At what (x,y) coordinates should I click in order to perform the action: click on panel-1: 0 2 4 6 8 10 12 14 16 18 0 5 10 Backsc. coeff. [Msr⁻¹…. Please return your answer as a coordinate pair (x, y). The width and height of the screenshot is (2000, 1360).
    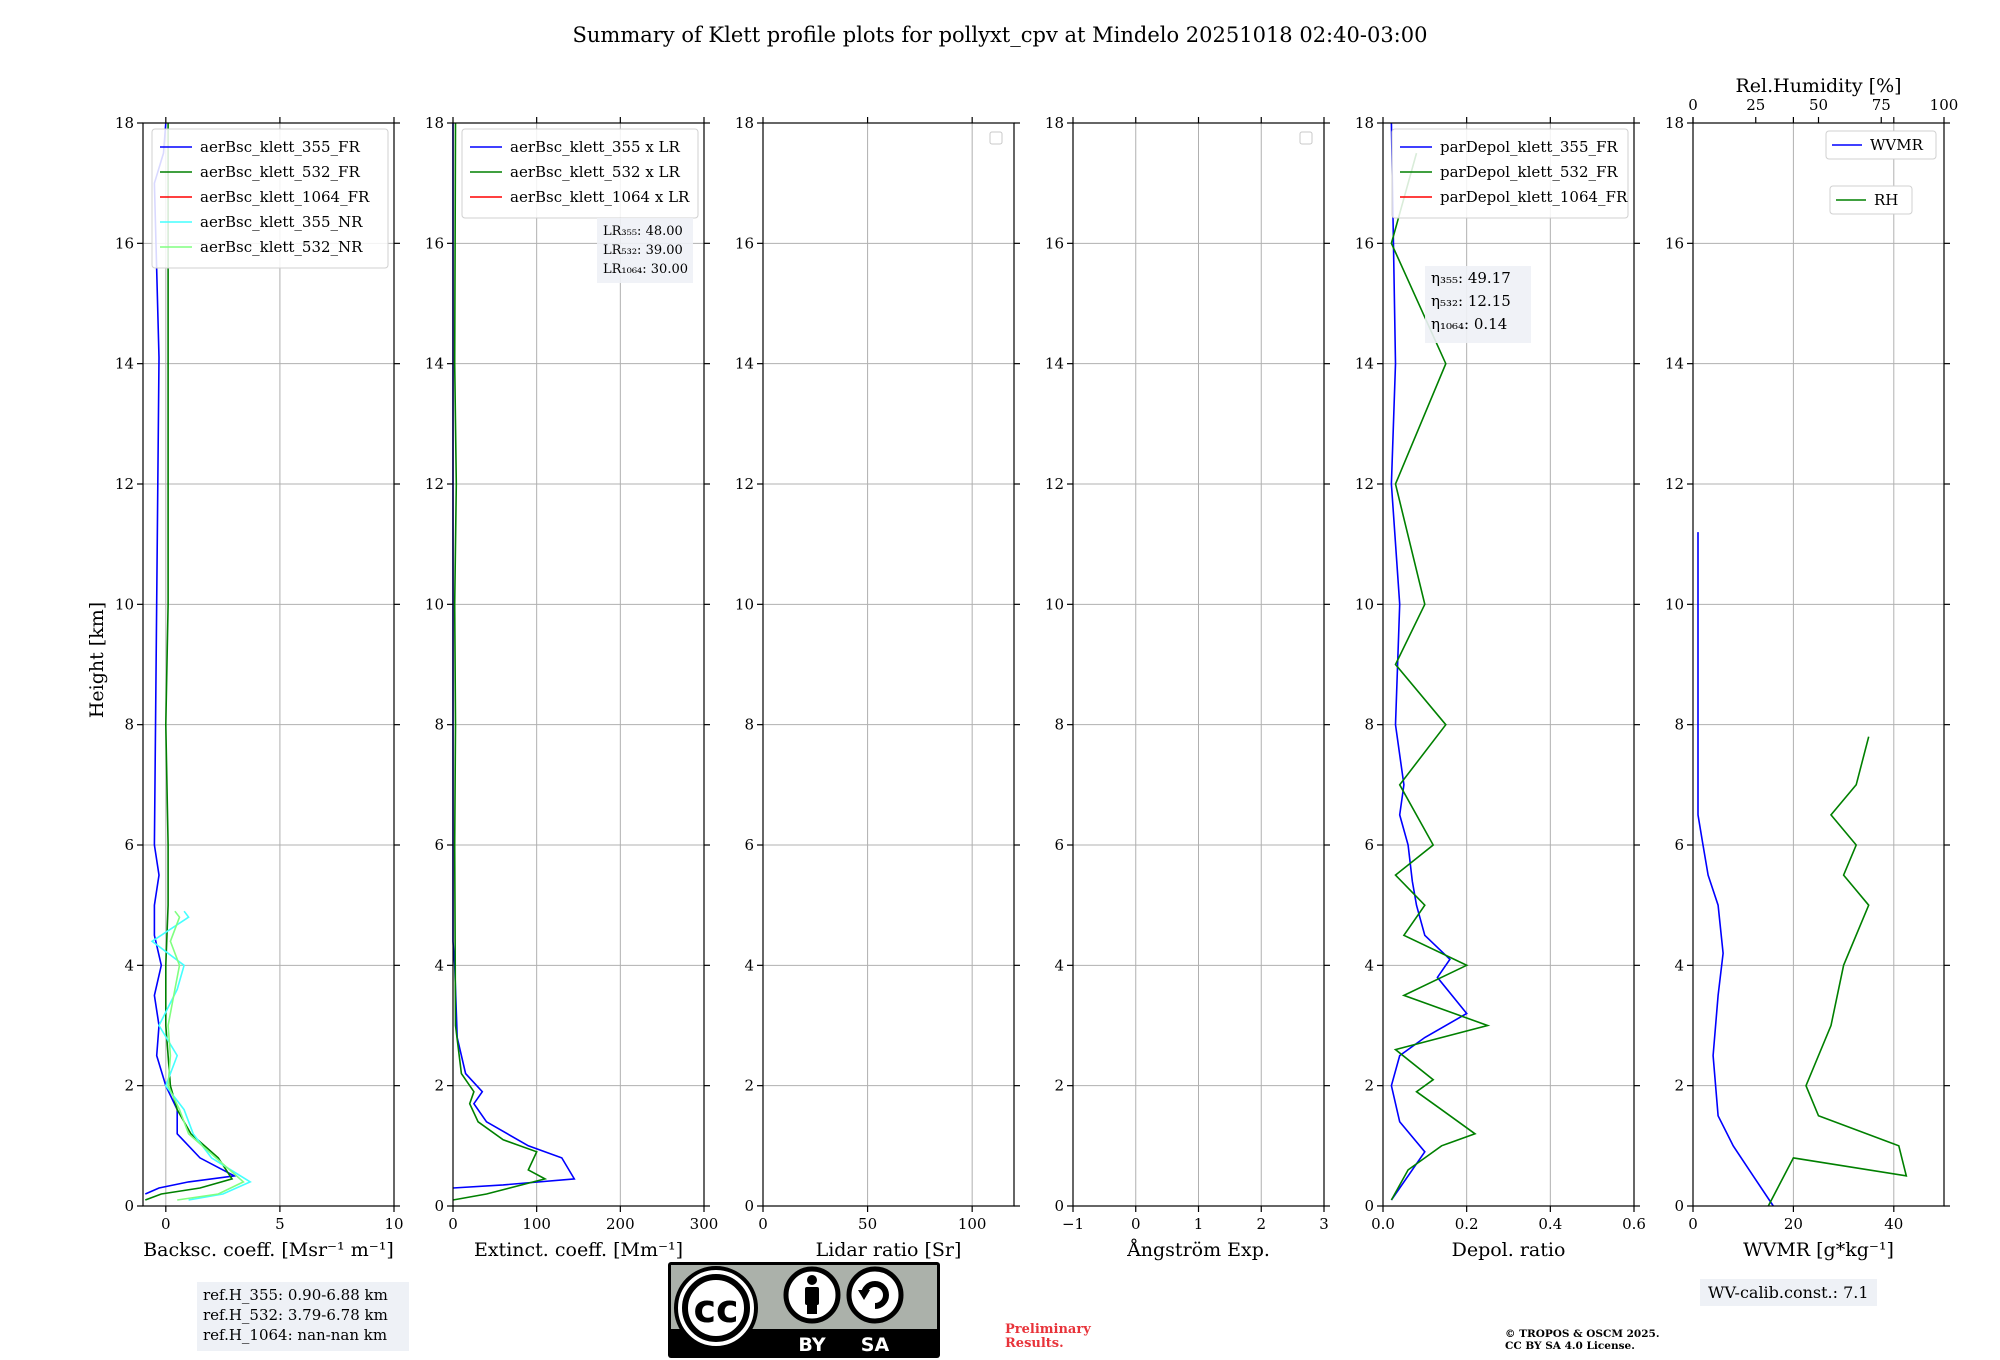
    Looking at the image, I should click on (259, 687).